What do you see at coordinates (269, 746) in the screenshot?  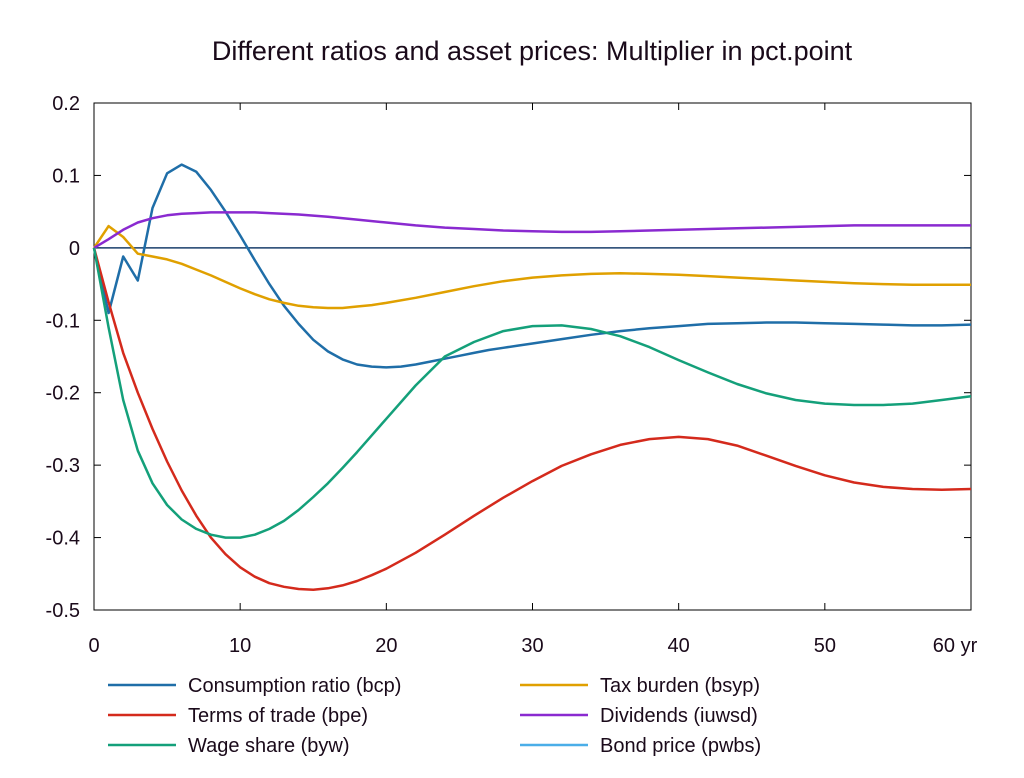 I see `legend-label: Wage share (byw)` at bounding box center [269, 746].